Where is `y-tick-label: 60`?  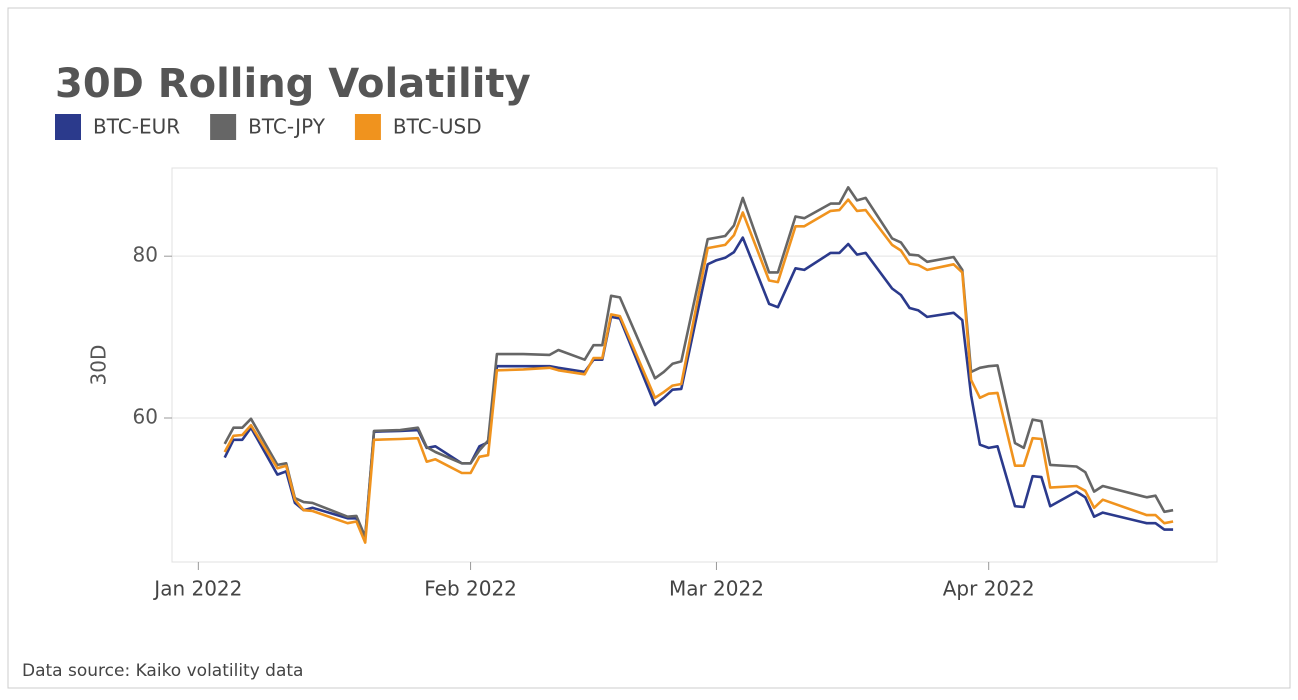
y-tick-label: 60 is located at coordinates (145, 416).